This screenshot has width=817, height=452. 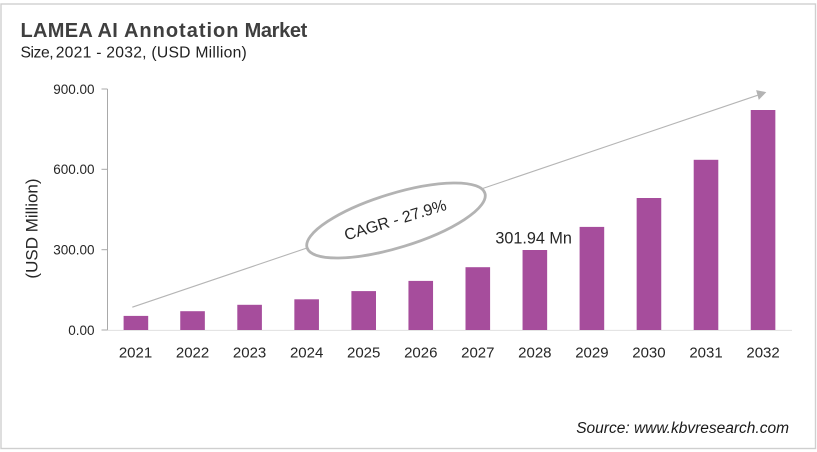 What do you see at coordinates (705, 352) in the screenshot?
I see `svg-text: 2031` at bounding box center [705, 352].